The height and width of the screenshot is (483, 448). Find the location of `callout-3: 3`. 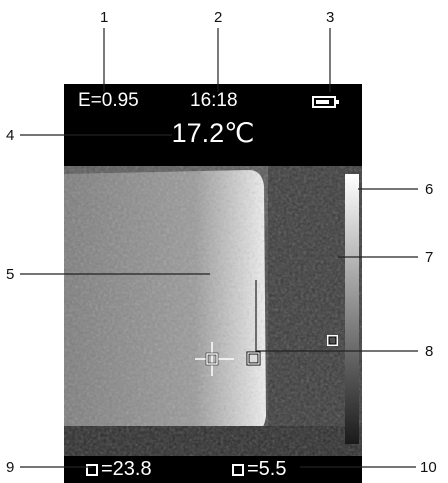

callout-3: 3 is located at coordinates (330, 17).